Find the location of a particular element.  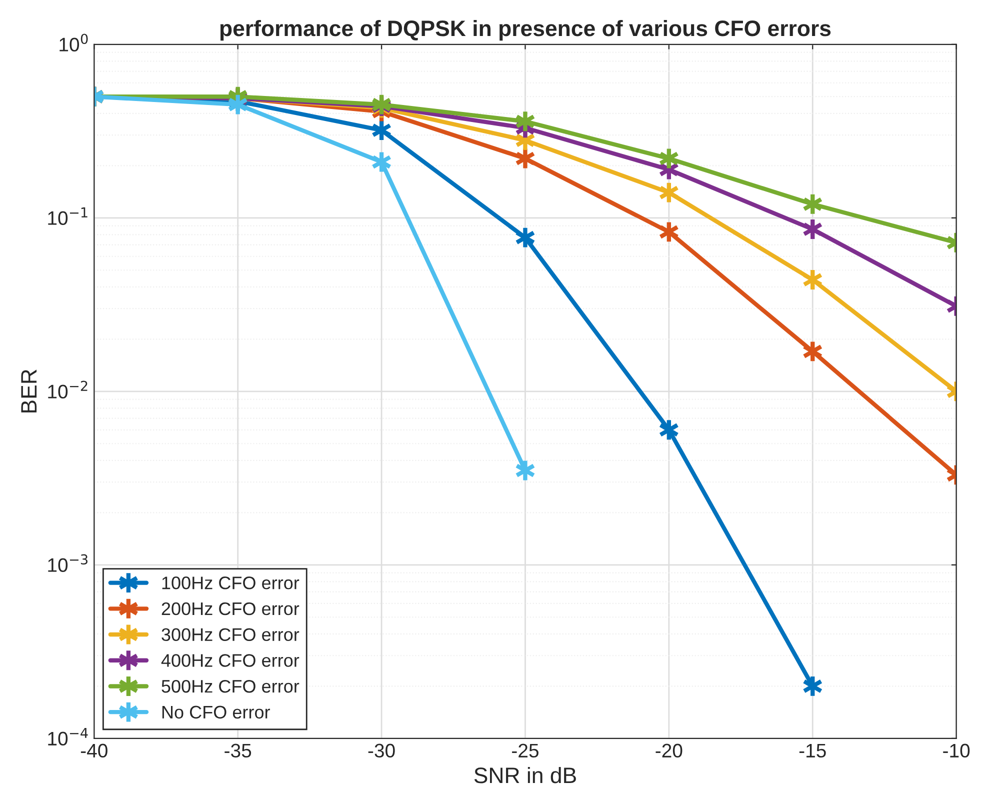

legend-label: 500Hz CFO error is located at coordinates (231, 686).